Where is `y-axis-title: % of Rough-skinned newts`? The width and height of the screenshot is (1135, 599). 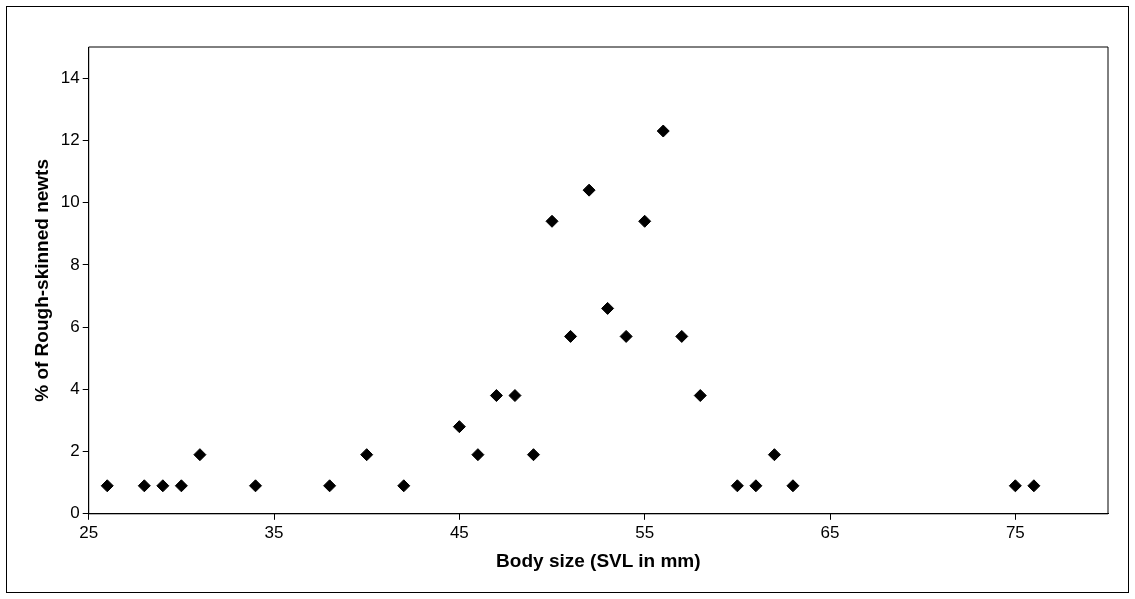 y-axis-title: % of Rough-skinned newts is located at coordinates (41, 280).